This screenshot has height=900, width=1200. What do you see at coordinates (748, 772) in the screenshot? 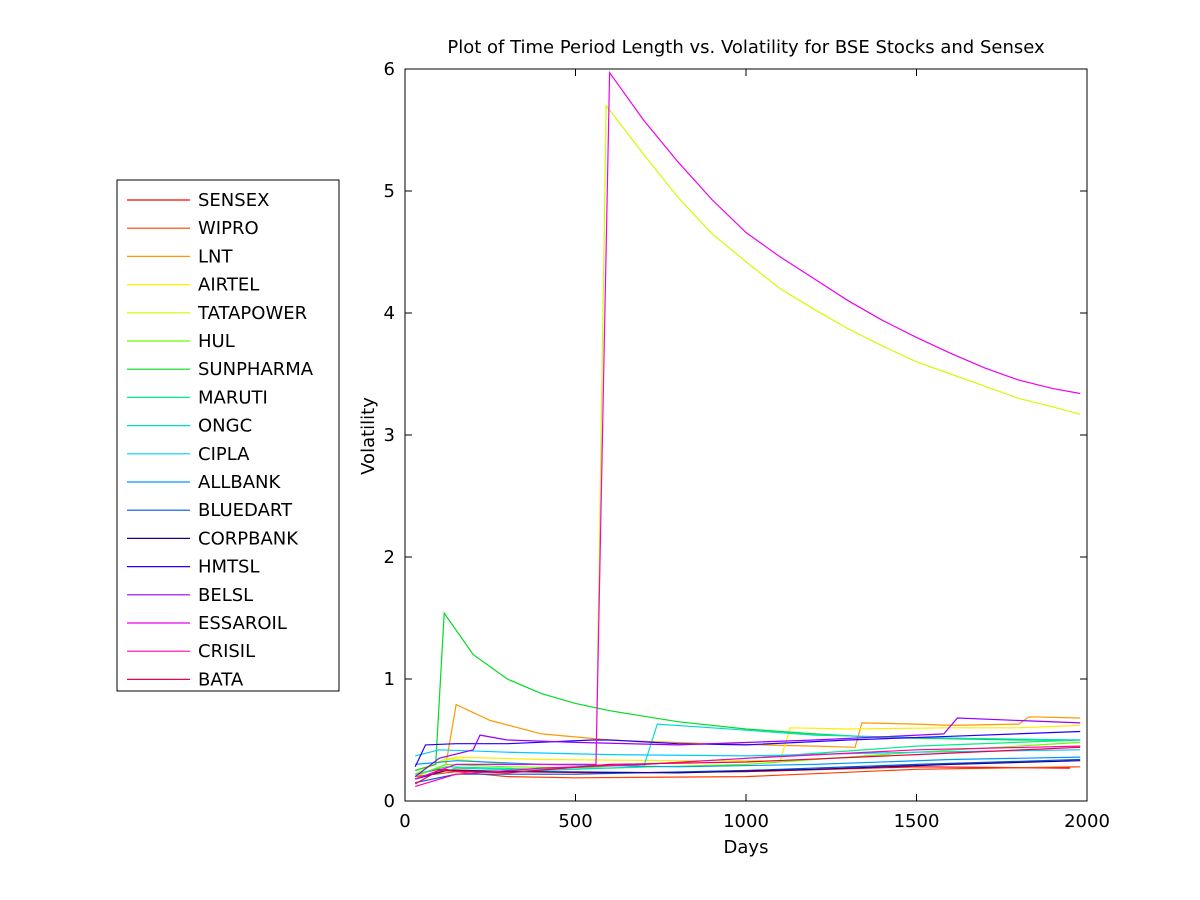
I see `series-line-wipro` at bounding box center [748, 772].